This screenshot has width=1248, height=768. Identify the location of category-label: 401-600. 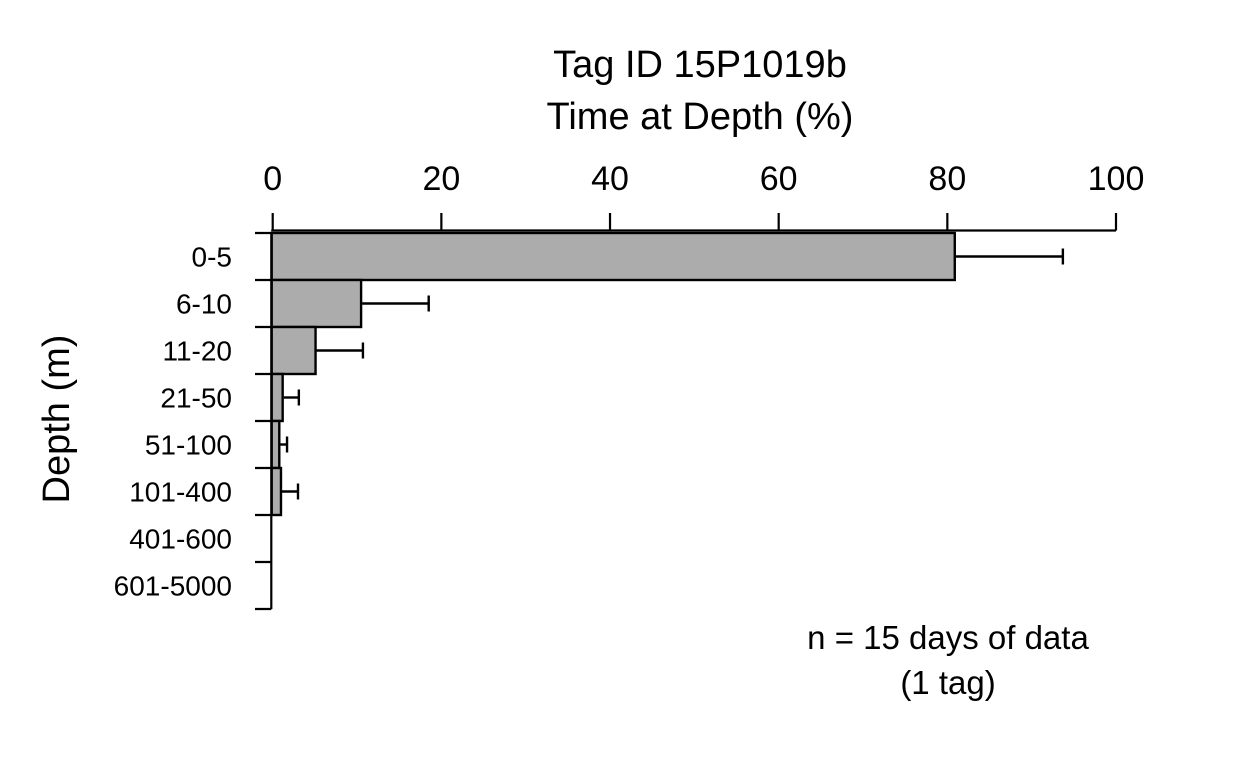
(180, 539).